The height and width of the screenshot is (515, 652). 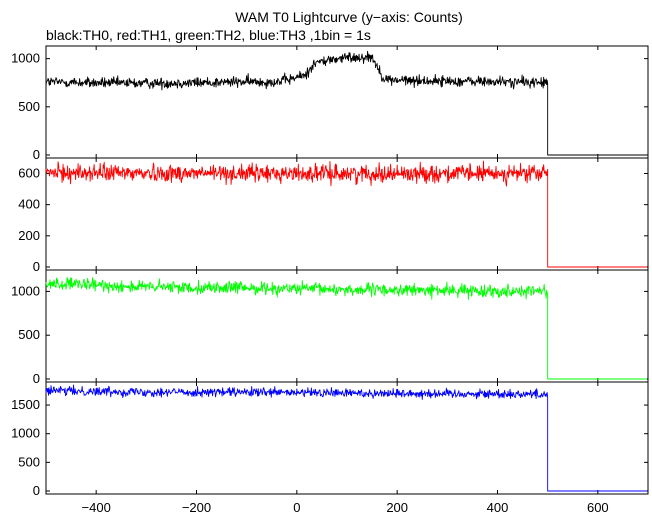 What do you see at coordinates (29, 235) in the screenshot?
I see `y-tick-label: 200` at bounding box center [29, 235].